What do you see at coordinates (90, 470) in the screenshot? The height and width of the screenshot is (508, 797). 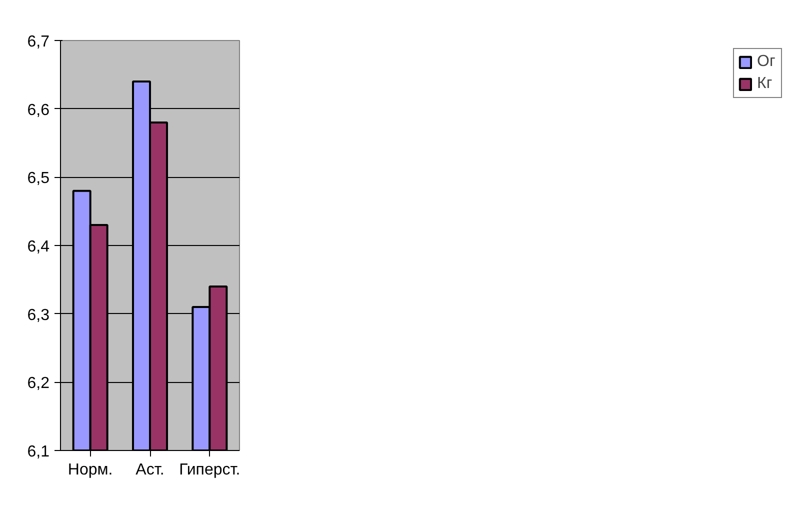 I see `x-tick-label: Норм.` at bounding box center [90, 470].